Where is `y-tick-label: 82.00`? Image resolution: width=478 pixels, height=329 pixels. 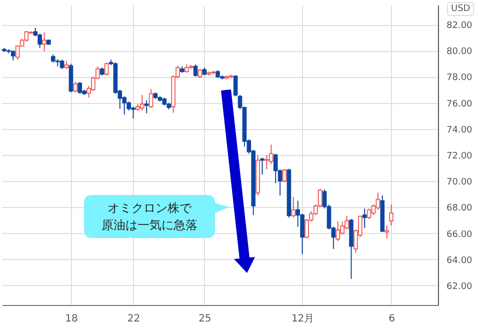
y-tick-label: 82.00 is located at coordinates (459, 26).